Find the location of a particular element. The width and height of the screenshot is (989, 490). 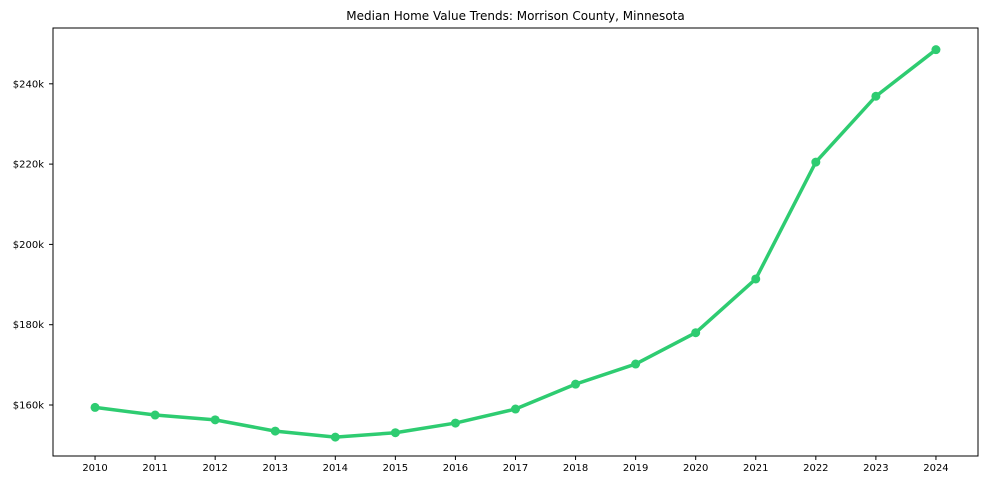

y-tick-label: $180k is located at coordinates (28, 325).